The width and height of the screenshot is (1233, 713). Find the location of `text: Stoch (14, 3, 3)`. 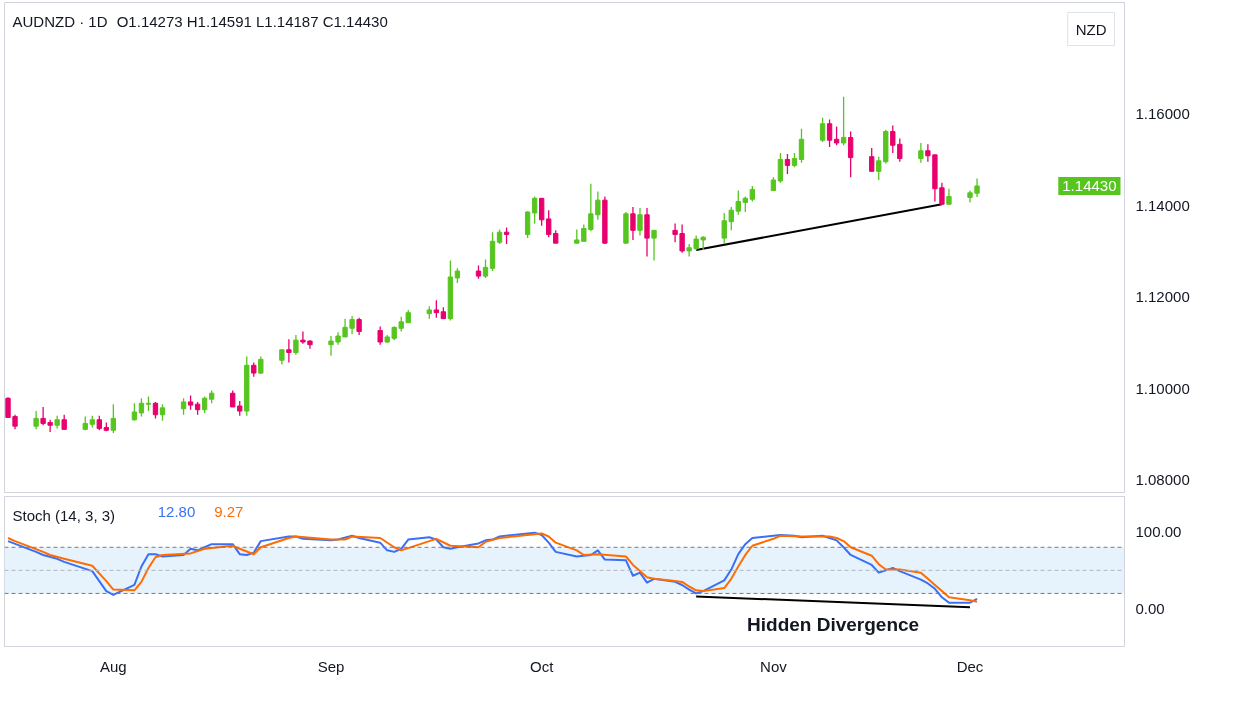

text: Stoch (14, 3, 3) is located at coordinates (64, 515).